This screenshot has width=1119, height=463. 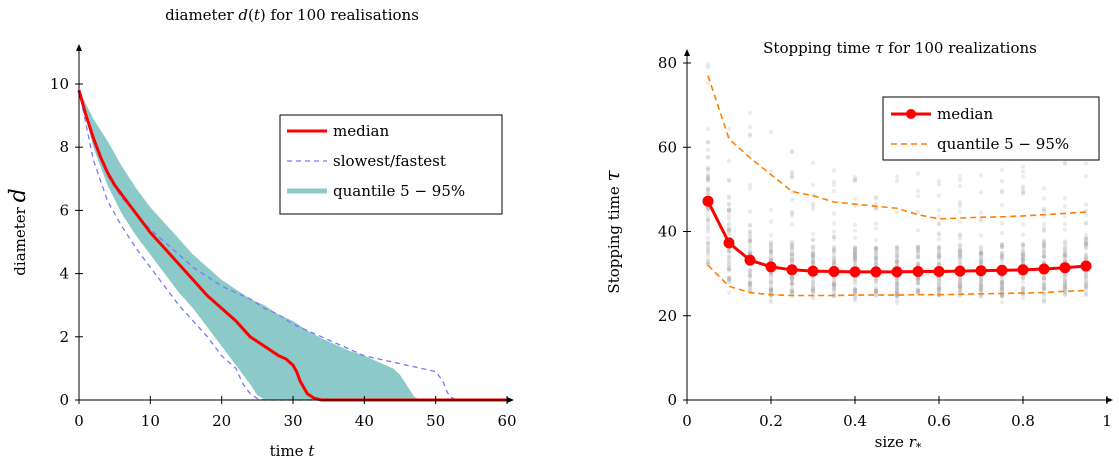 What do you see at coordinates (913, 442) in the screenshot?
I see `xlabel-r: r` at bounding box center [913, 442].